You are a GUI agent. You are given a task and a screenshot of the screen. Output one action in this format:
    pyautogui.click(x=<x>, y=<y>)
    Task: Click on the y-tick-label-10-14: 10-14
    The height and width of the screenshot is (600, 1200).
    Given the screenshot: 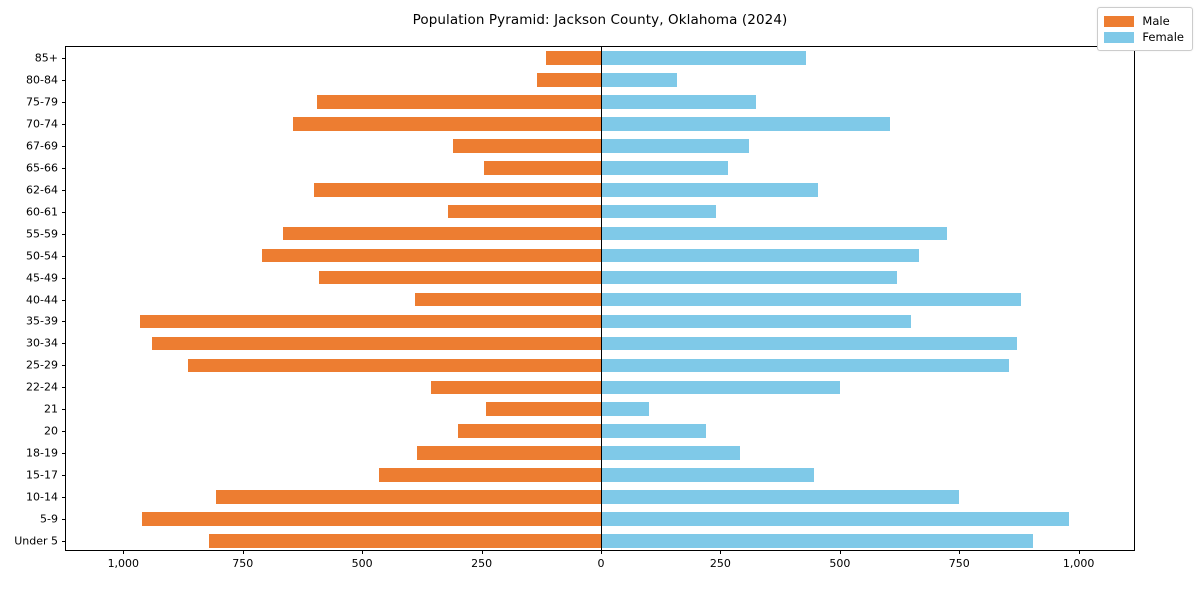 What is the action you would take?
    pyautogui.click(x=42, y=497)
    